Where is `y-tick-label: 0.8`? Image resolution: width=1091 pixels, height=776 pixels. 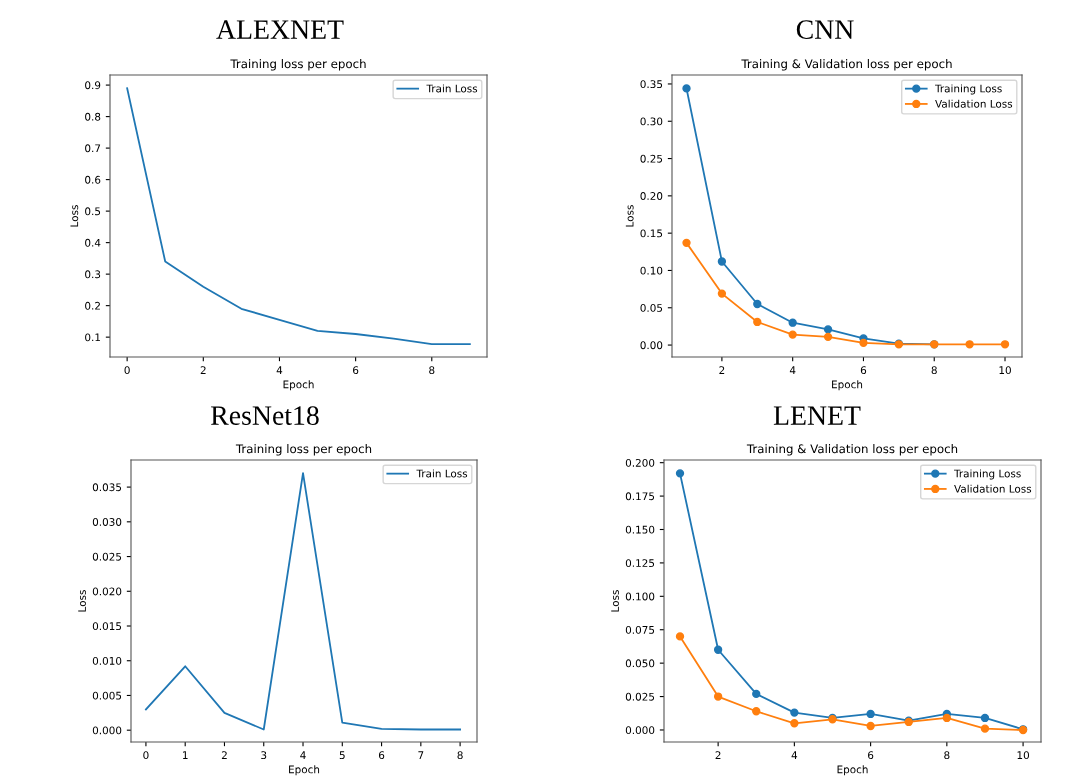
y-tick-label: 0.8 is located at coordinates (93, 116).